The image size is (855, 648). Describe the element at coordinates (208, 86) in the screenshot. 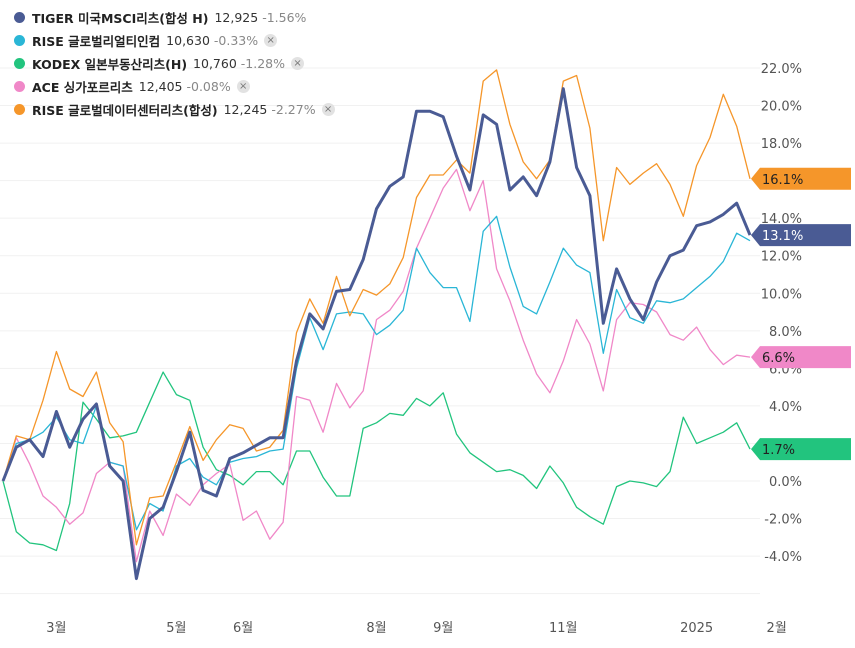

I see `legend-change: -0.08%` at that location.